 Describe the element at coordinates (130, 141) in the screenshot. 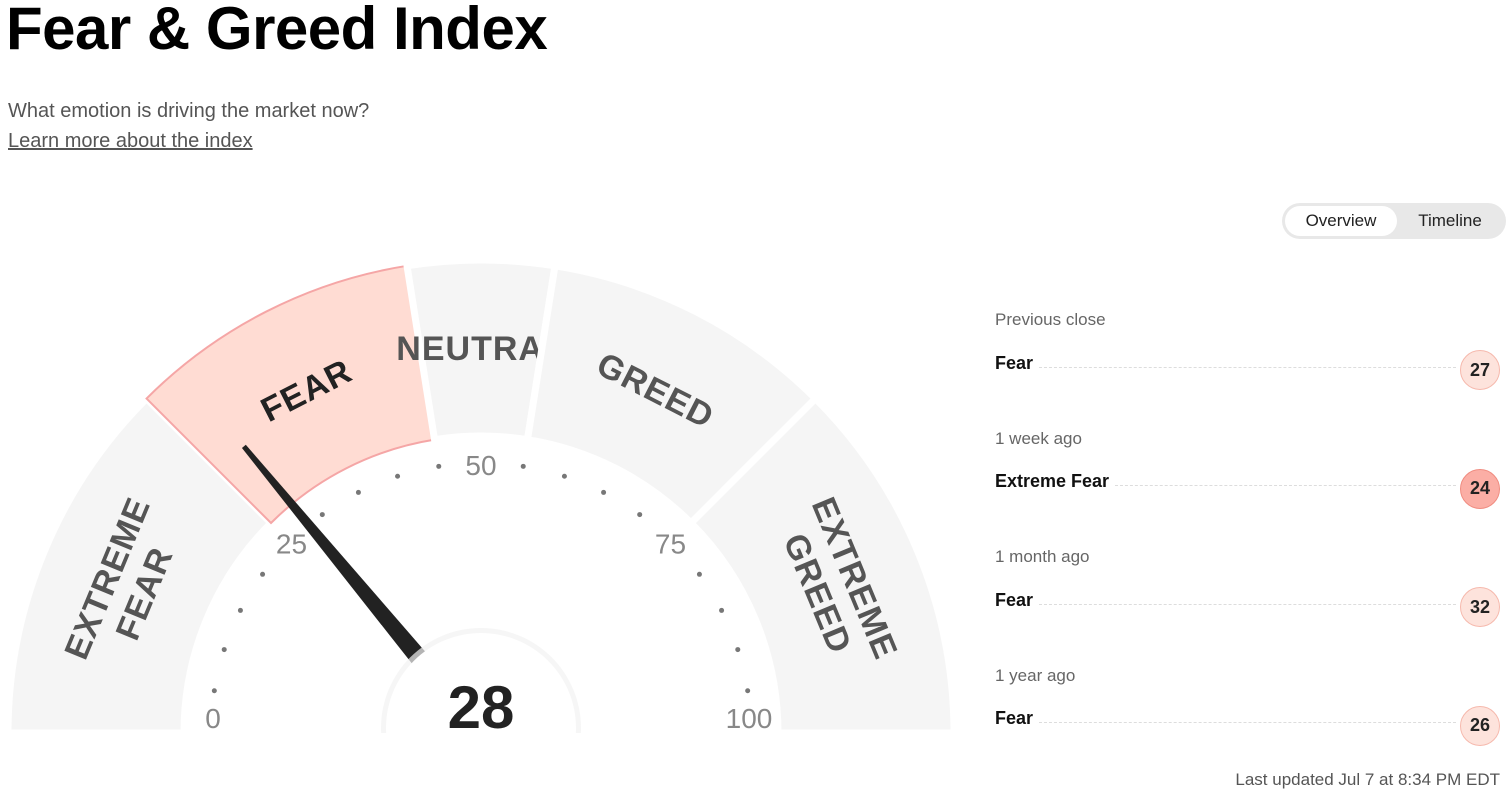

I see `learn-more-link: Learn more about the index` at that location.